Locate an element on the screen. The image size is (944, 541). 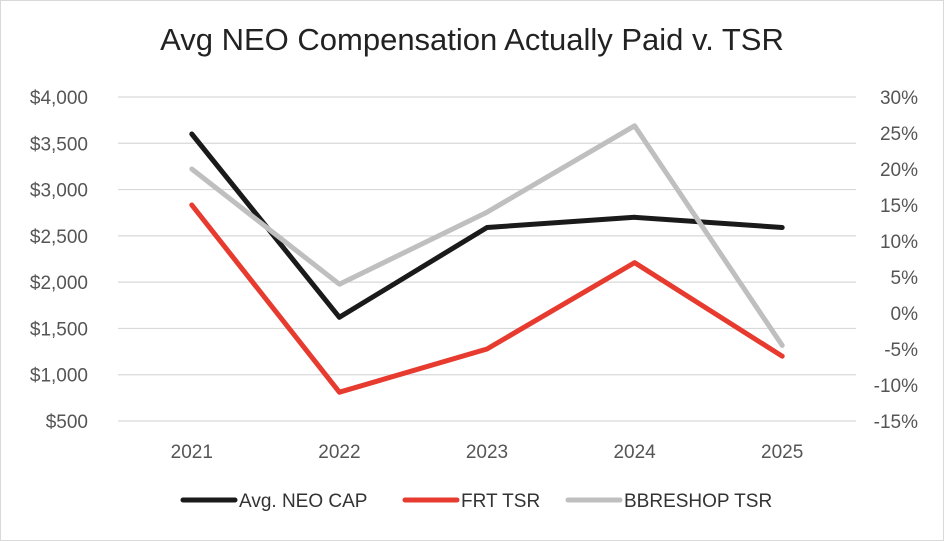
left-tick-label: $3,000 is located at coordinates (59, 191).